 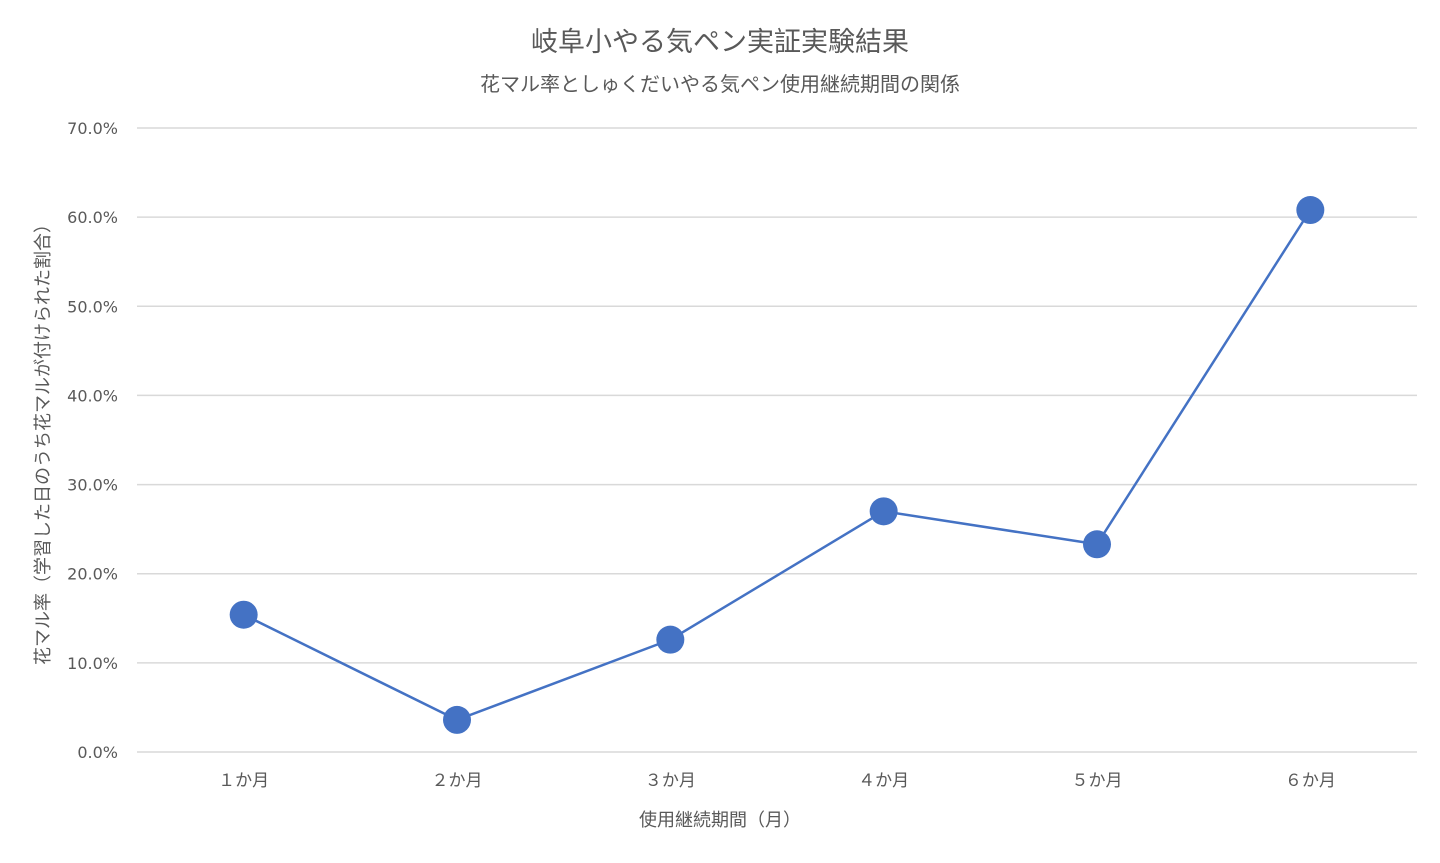 I want to click on y-tick-label: 20.0%, so click(x=92, y=574).